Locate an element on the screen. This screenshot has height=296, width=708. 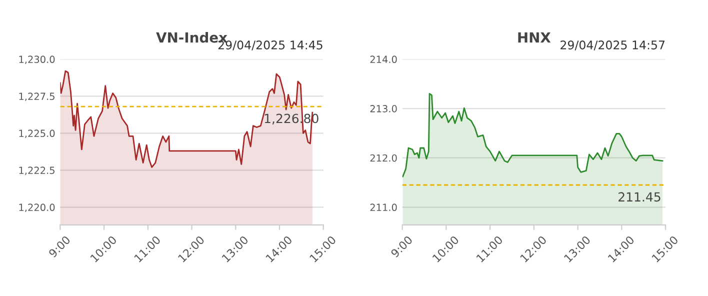
y-tick-label: 1,230.0 is located at coordinates (37, 60).